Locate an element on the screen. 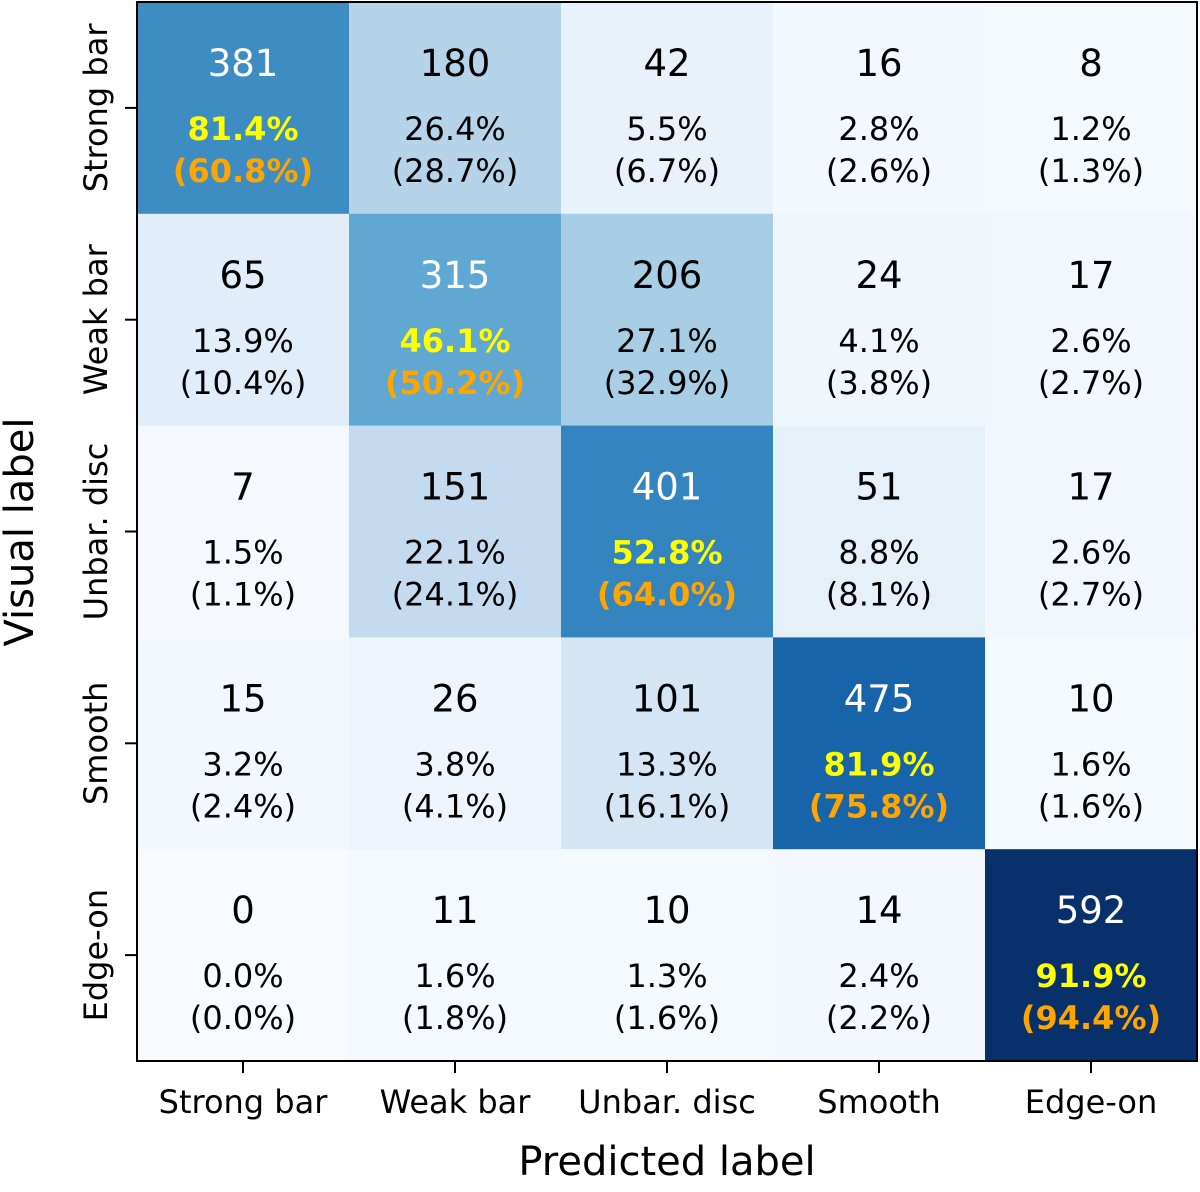 This screenshot has height=1192, width=1200. cell-count: 401 is located at coordinates (667, 487).